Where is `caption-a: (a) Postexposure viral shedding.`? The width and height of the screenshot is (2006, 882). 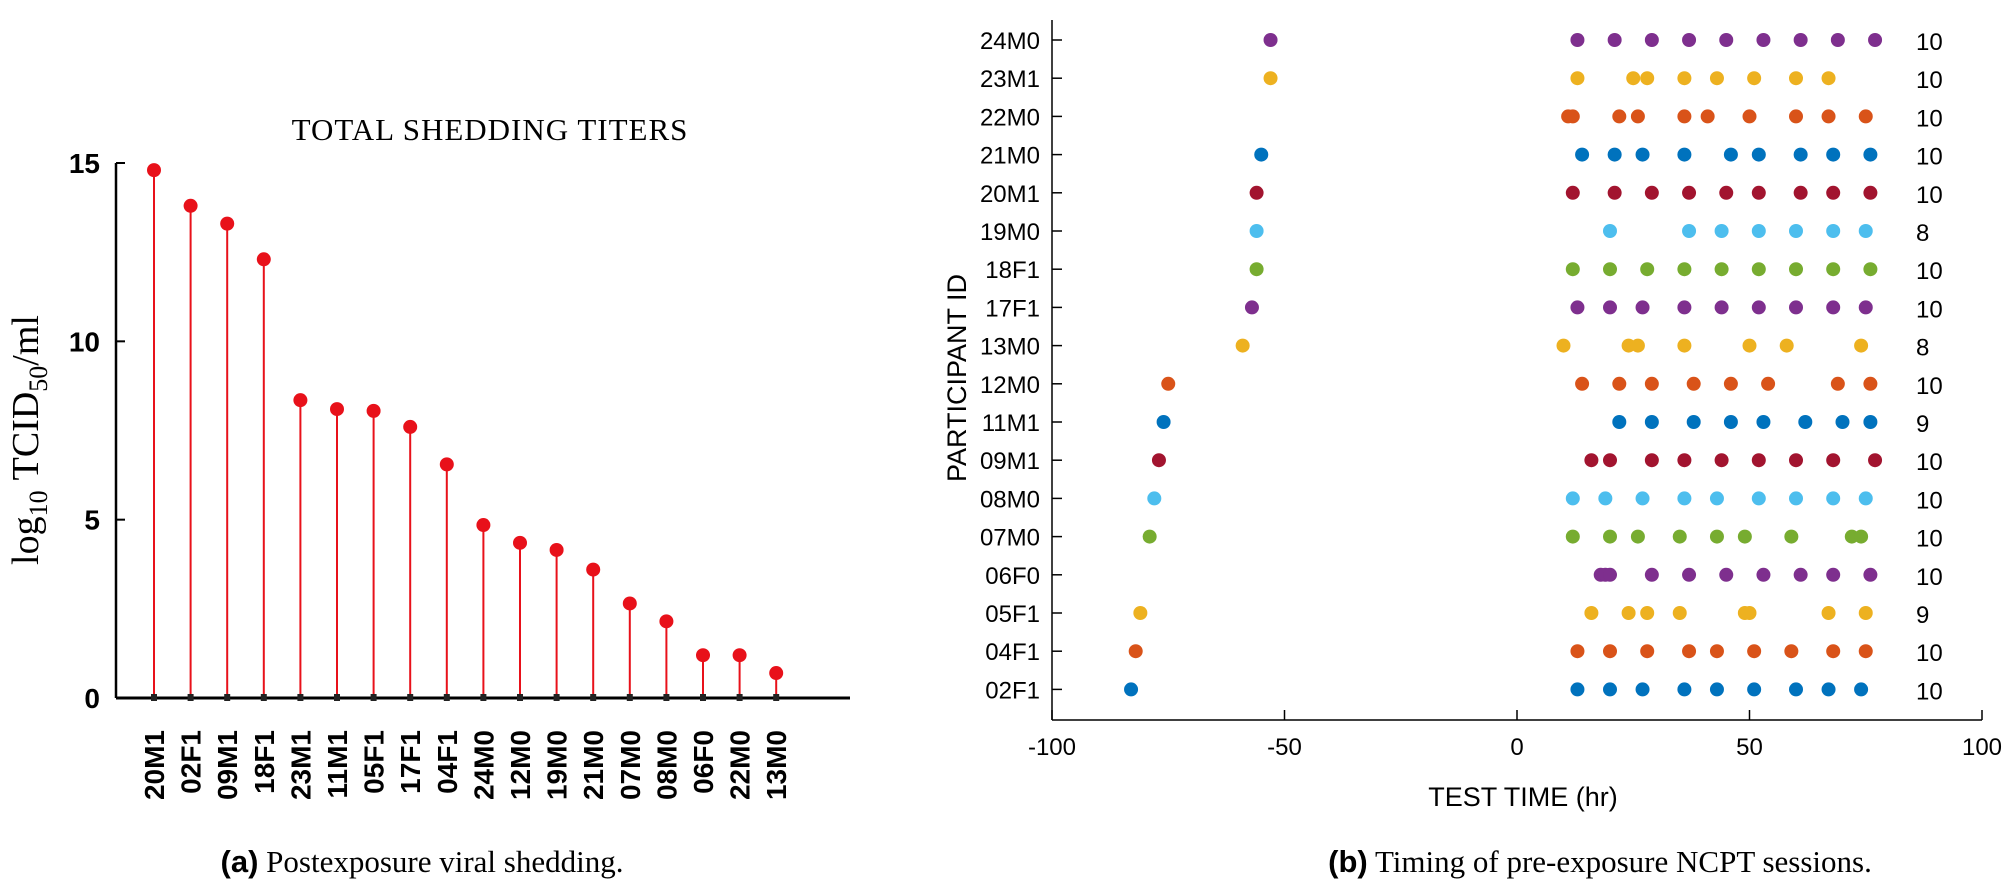 caption-a: (a) Postexposure viral shedding. is located at coordinates (422, 861).